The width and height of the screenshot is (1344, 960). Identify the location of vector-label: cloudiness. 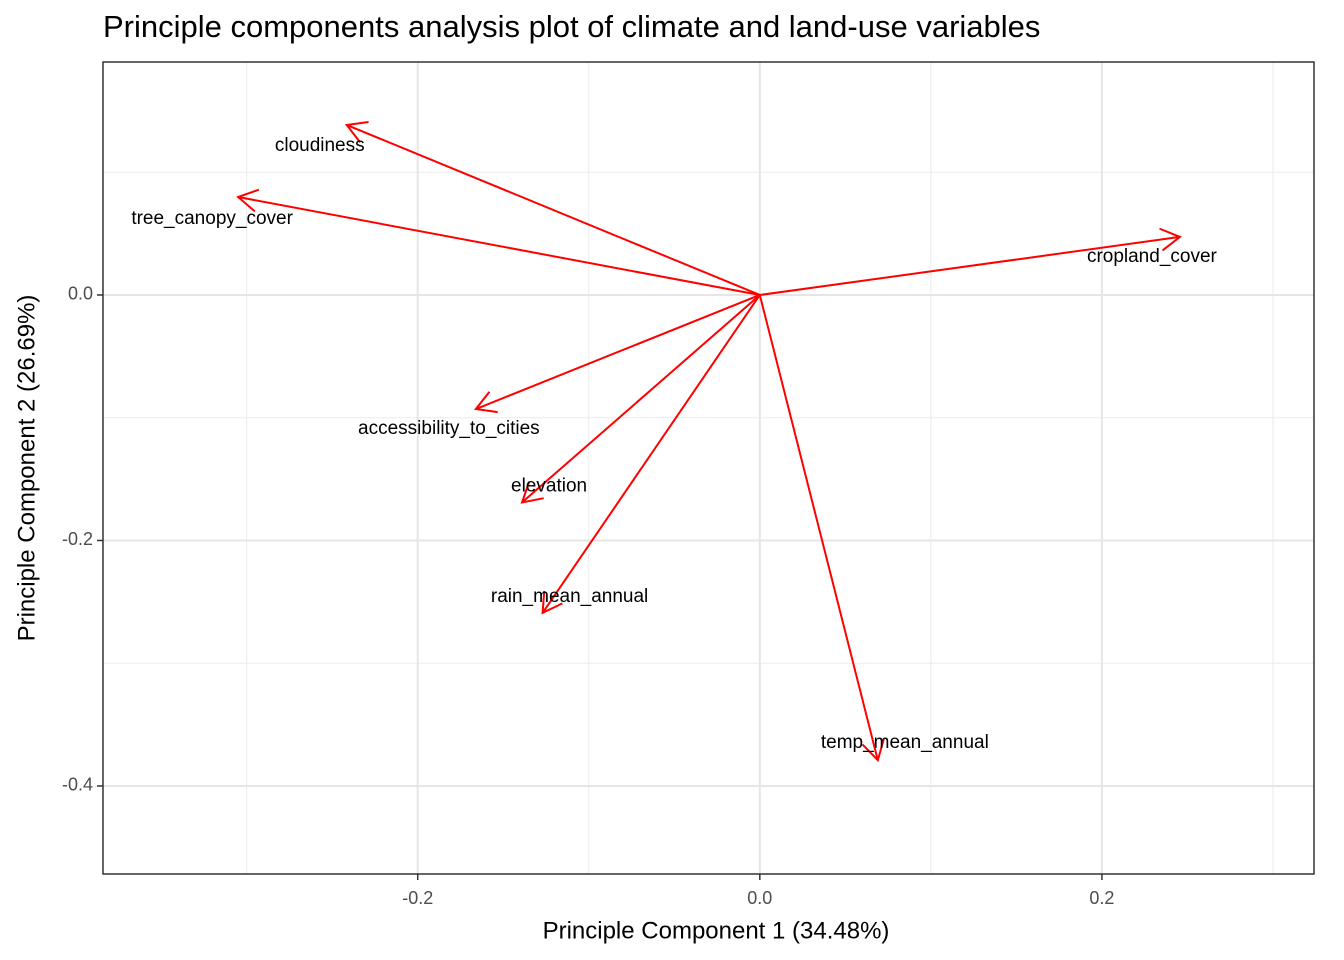
(320, 145).